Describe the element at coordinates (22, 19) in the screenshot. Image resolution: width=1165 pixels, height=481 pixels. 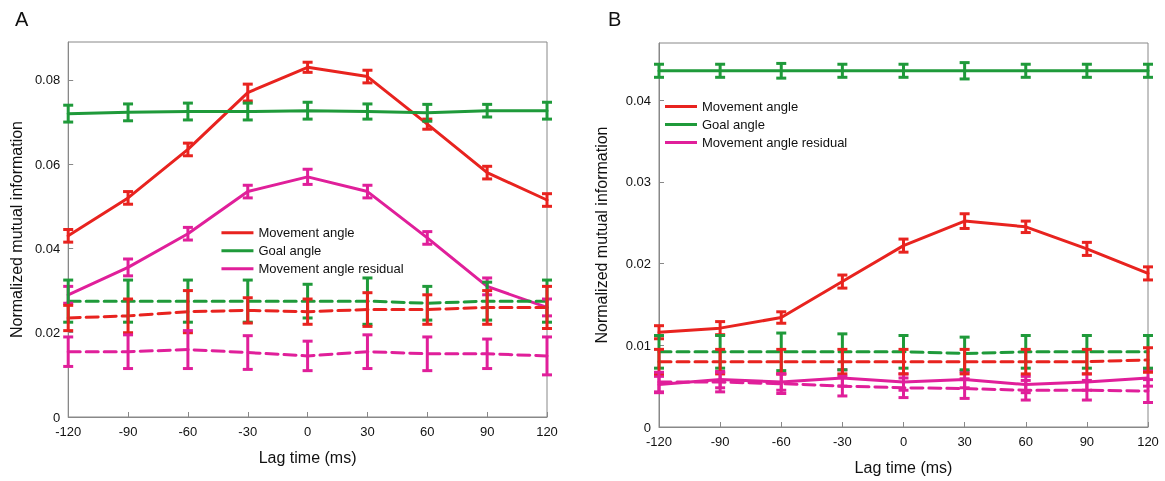
I see `chart-title: A` at that location.